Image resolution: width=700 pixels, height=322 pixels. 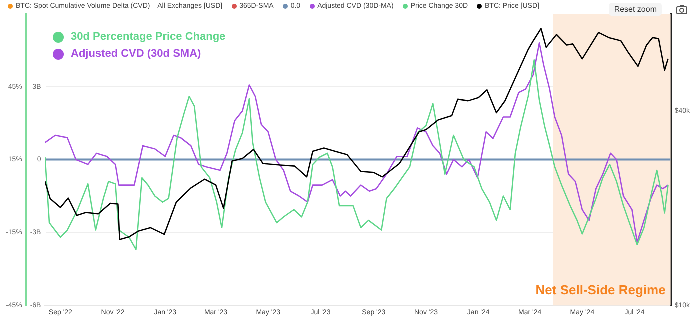 I want to click on band-label: Net Sell-Side Regime, so click(x=601, y=290).